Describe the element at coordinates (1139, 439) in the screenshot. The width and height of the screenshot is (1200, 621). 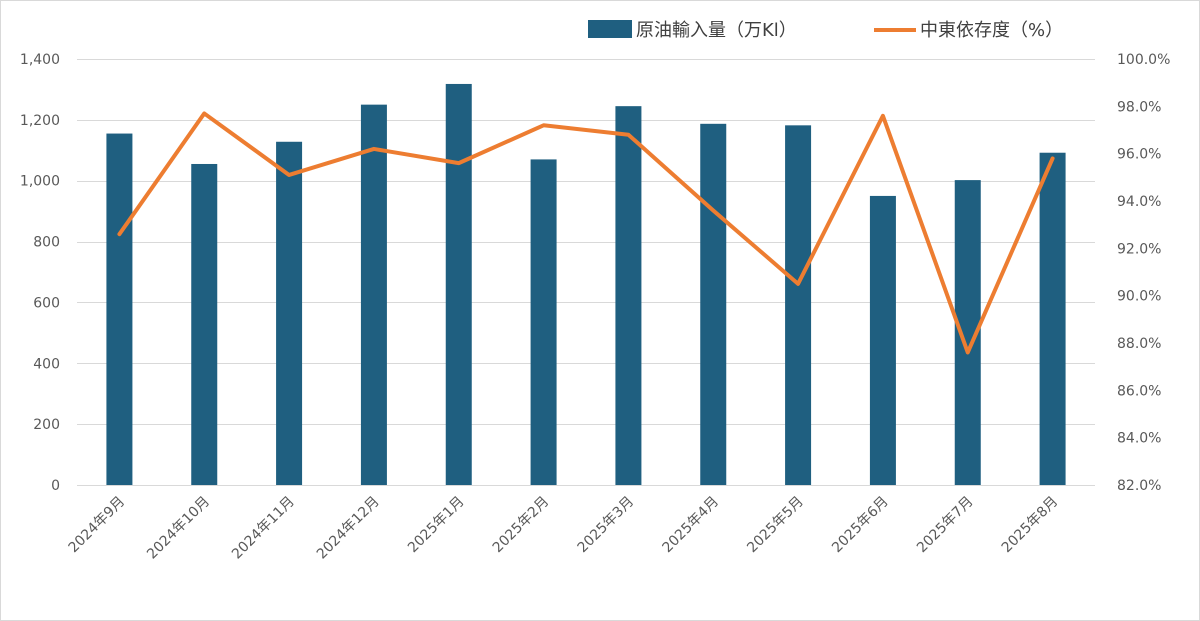
I see `y-right-tick-label: 84.0%` at that location.